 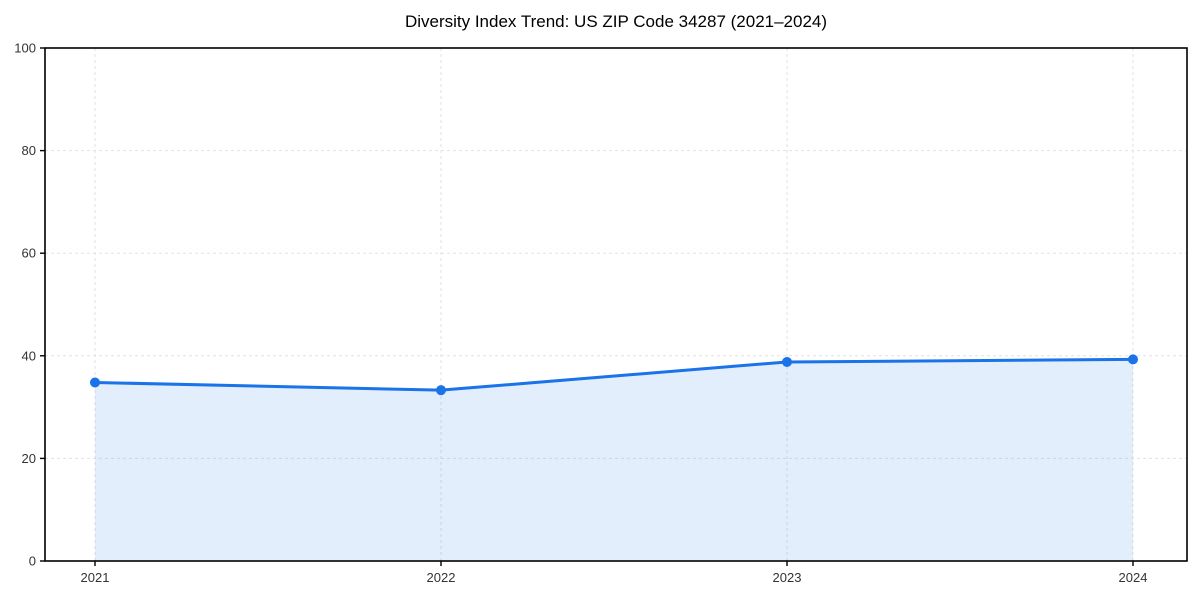 What do you see at coordinates (95, 577) in the screenshot?
I see `x-tick-label: 2021` at bounding box center [95, 577].